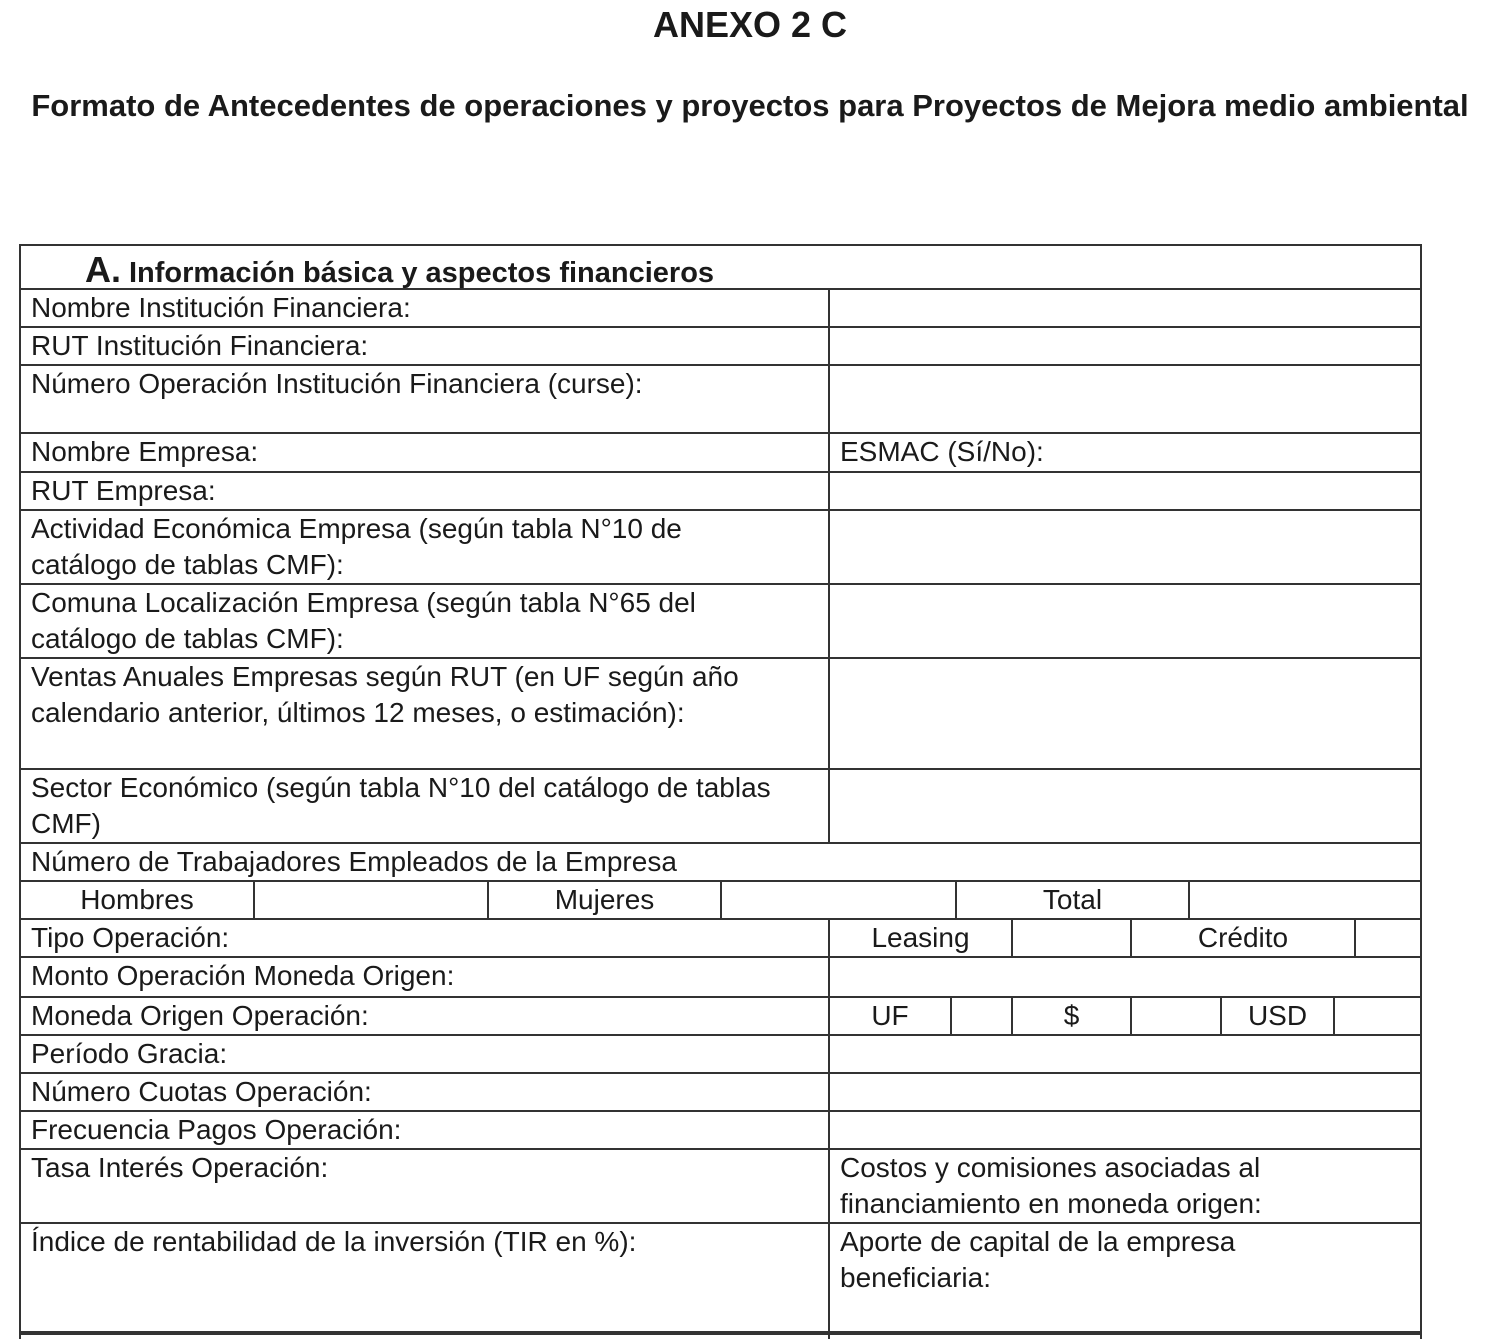 This screenshot has height=1339, width=1500. I want to click on label-monto: Monto Operación Moneda Origen:, so click(424, 977).